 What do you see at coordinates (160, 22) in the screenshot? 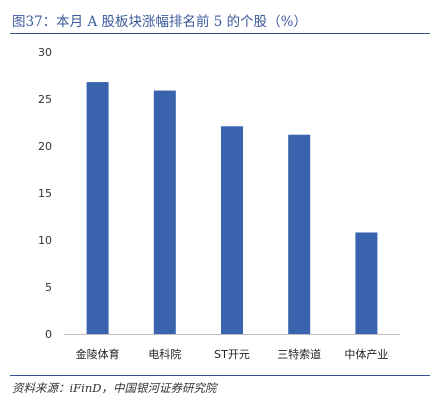
I see `chart-title: 图37：本月 A 股板块涨幅排名前 5 的个股（%）` at bounding box center [160, 22].